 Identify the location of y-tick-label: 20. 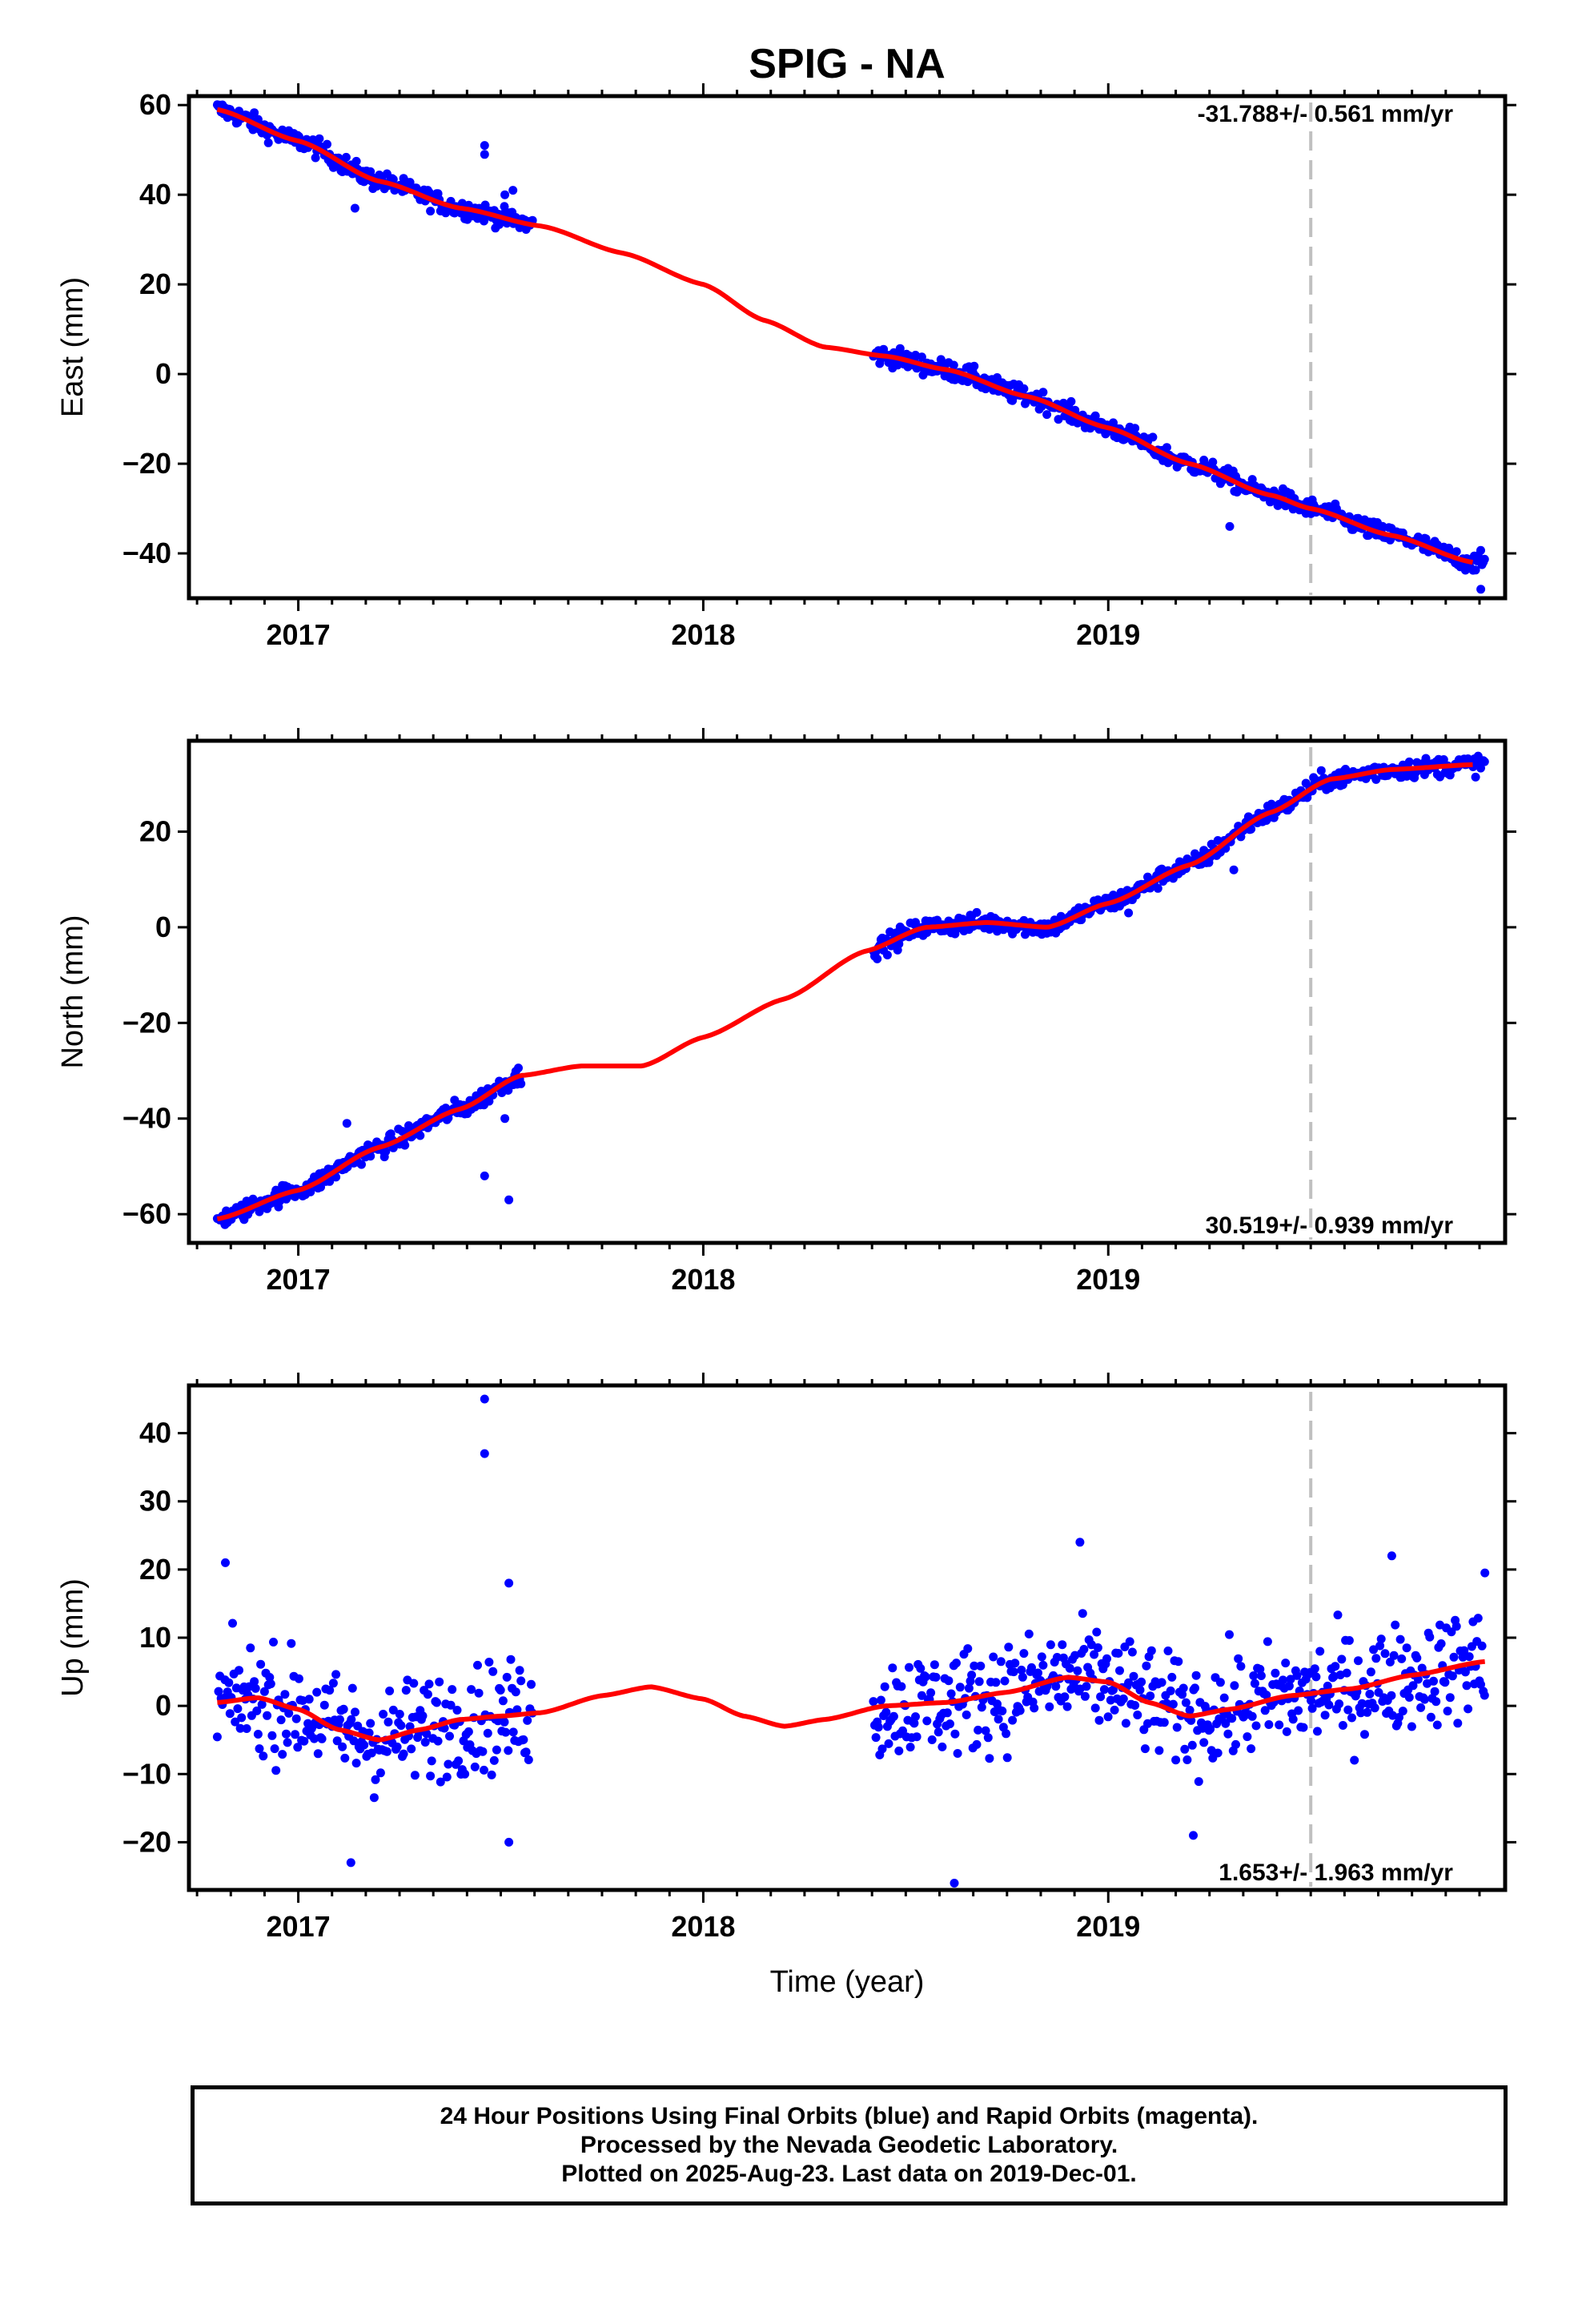
(155, 1569).